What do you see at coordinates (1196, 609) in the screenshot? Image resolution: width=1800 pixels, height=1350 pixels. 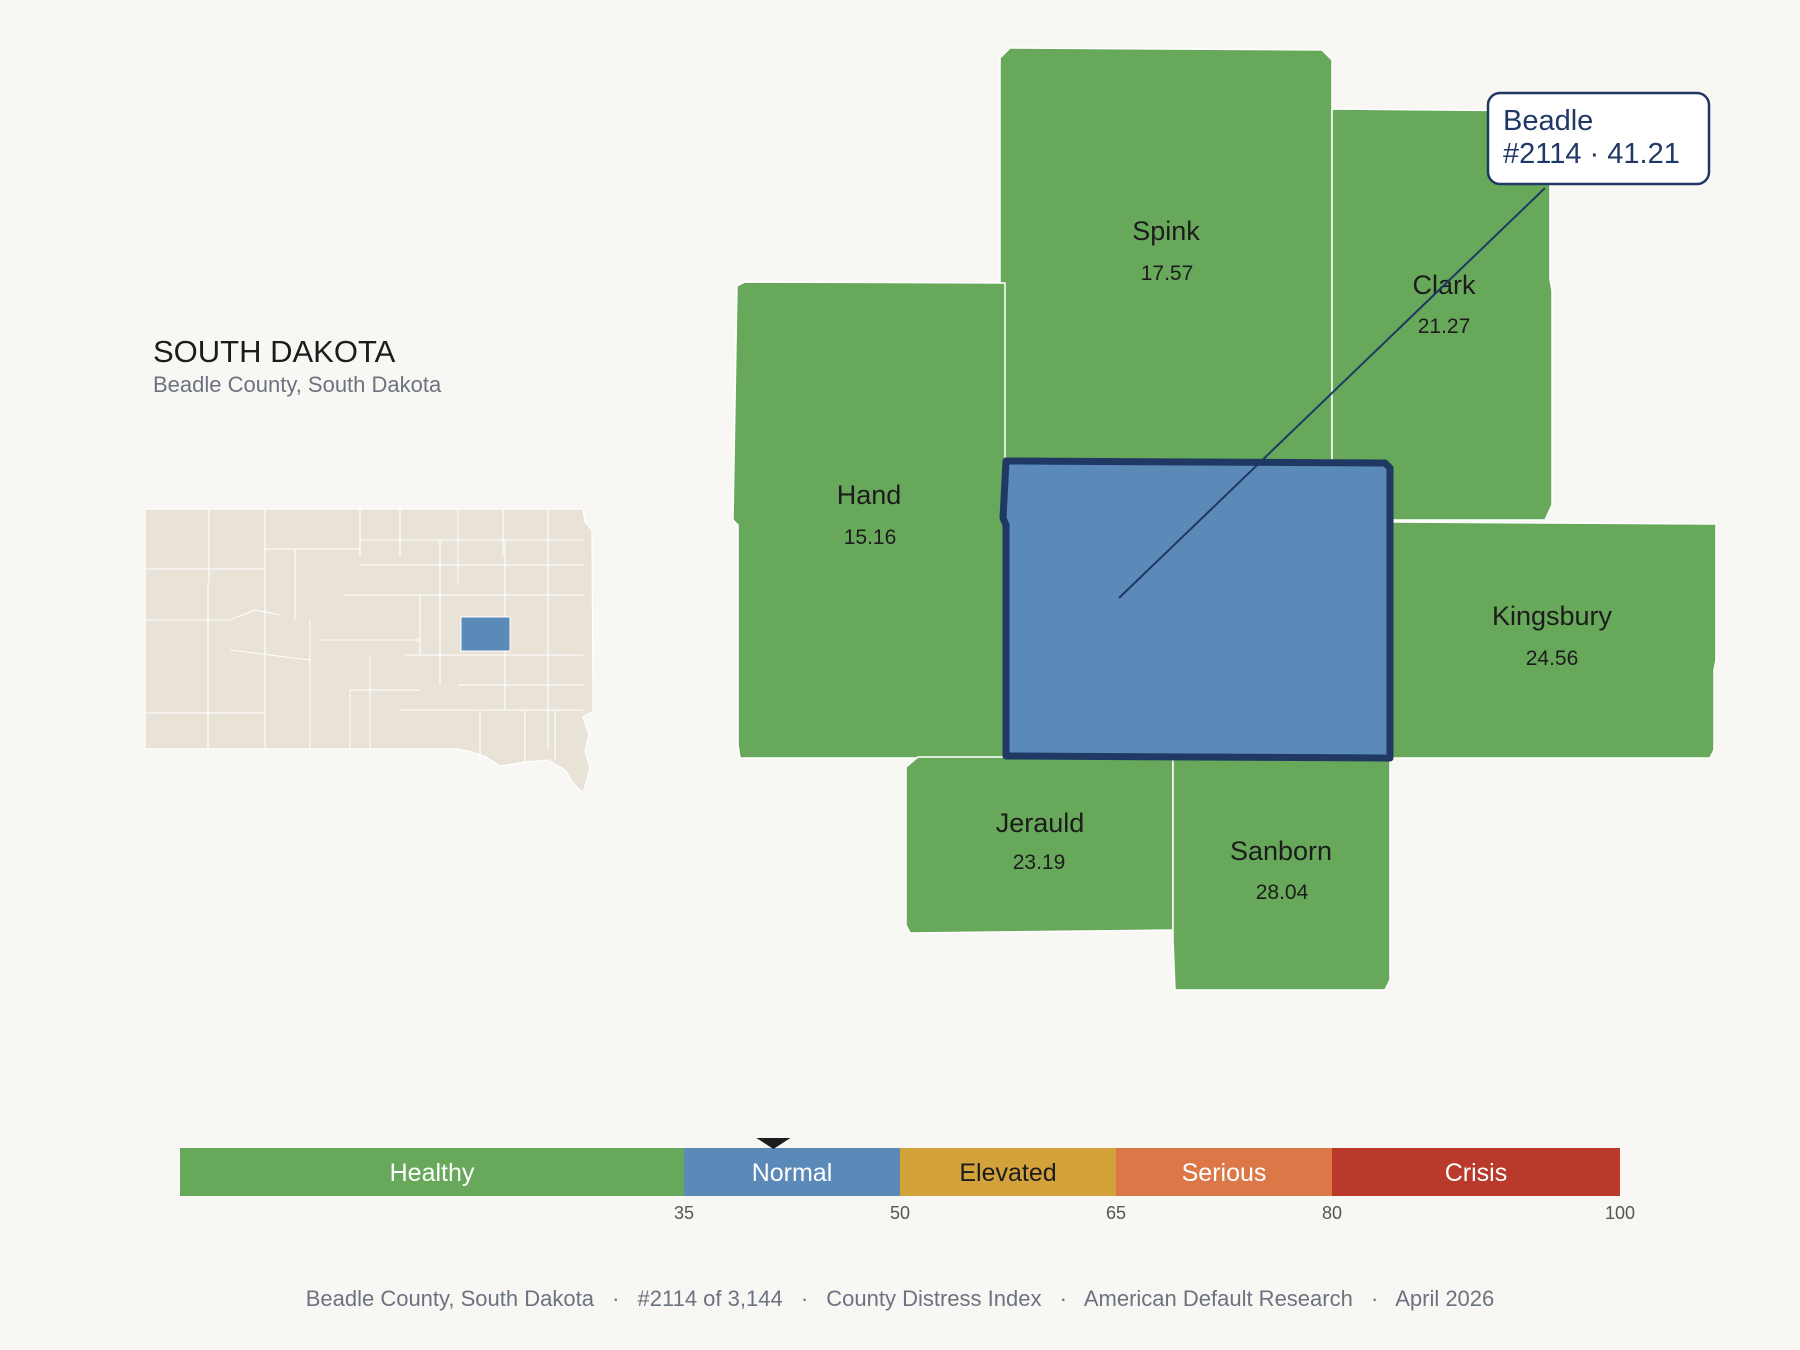 I see `county-beadle-focus` at bounding box center [1196, 609].